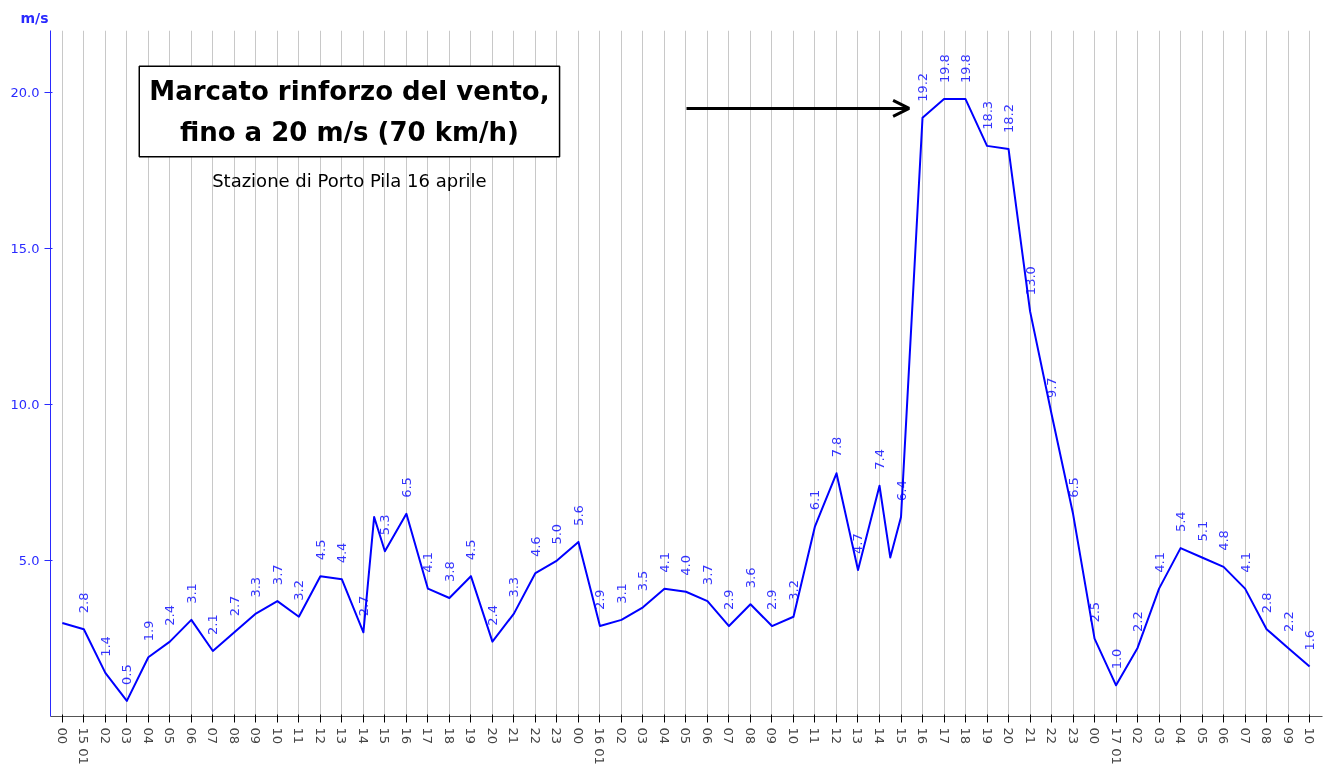 This screenshot has width=1328, height=771. What do you see at coordinates (84, 603) in the screenshot?
I see `data-label: 2.8` at bounding box center [84, 603].